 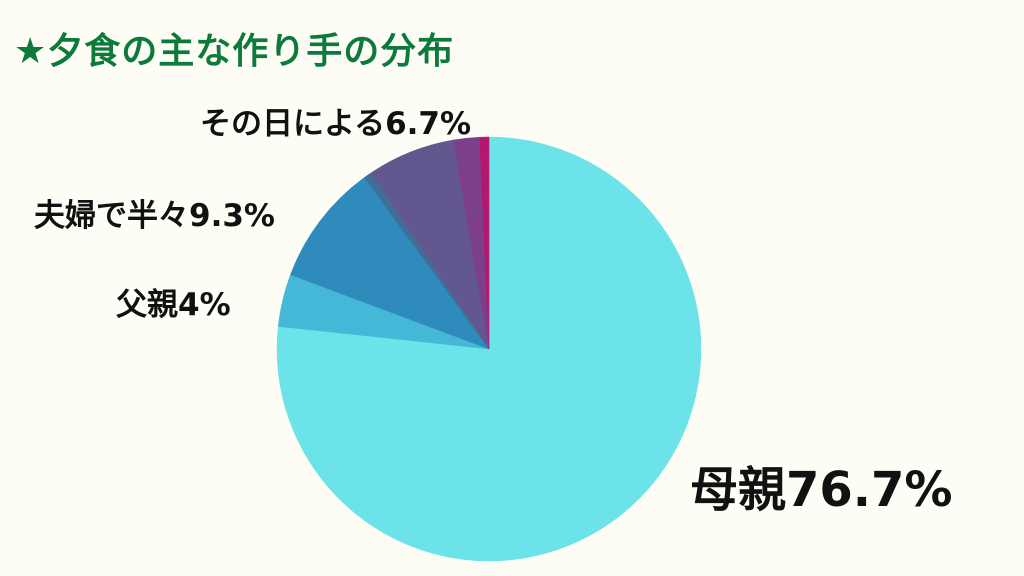 I want to click on slice-label-haha: 母親76.7%, so click(x=821, y=490).